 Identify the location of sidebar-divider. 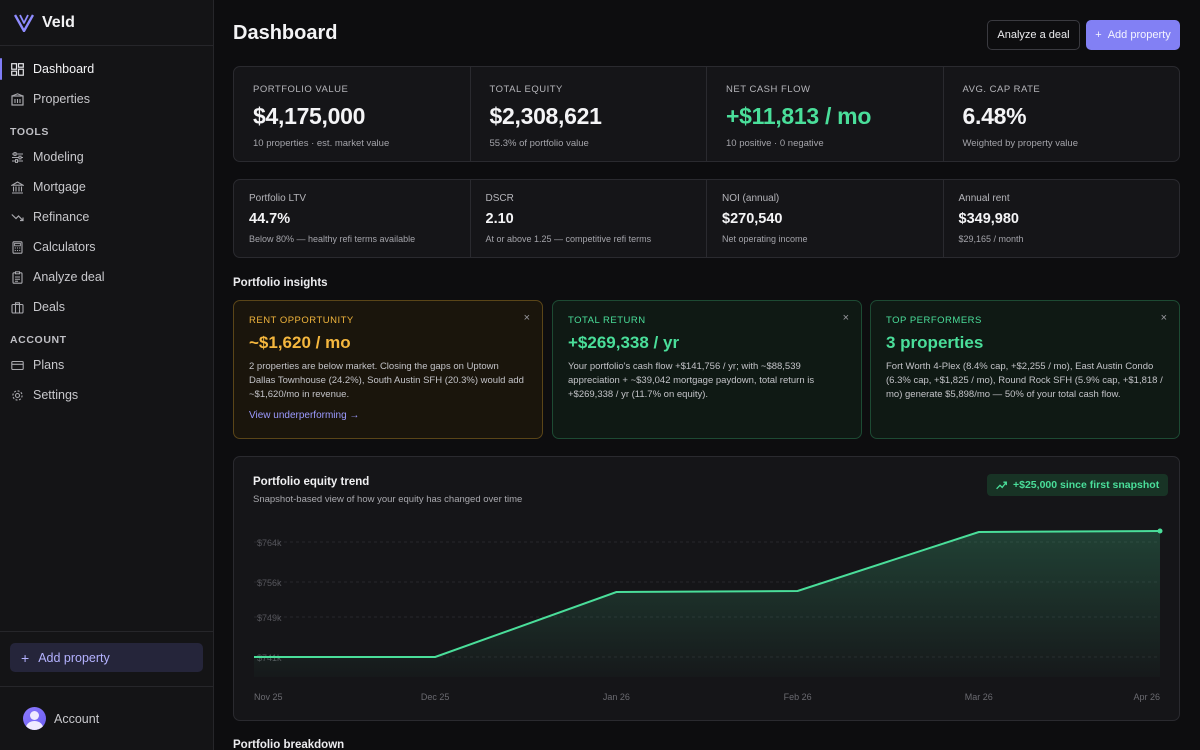
(106, 686).